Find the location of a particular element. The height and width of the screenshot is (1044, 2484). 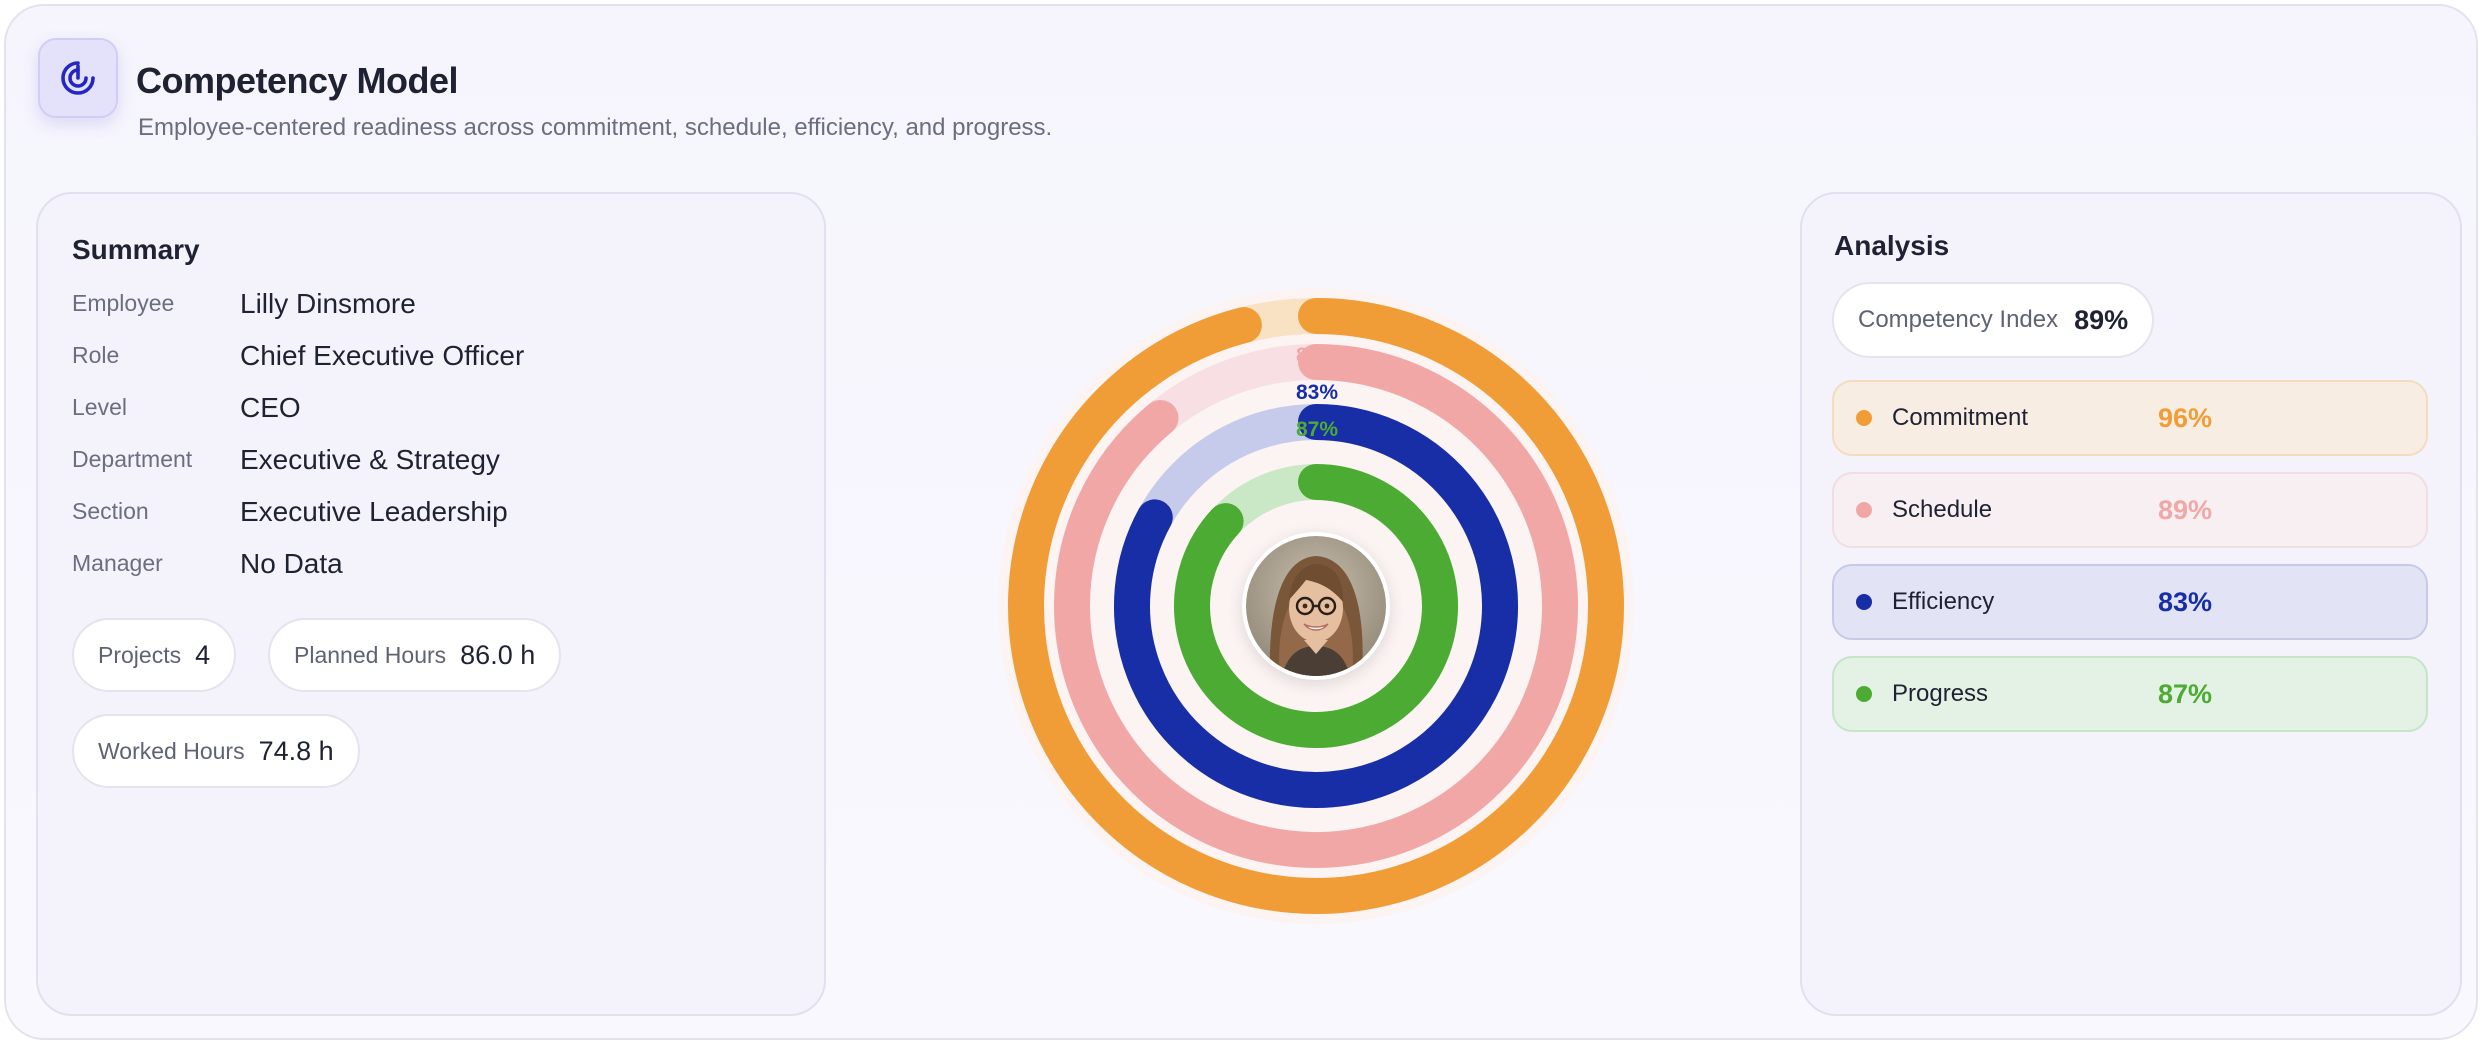

metric-value: 89% is located at coordinates (2185, 509).